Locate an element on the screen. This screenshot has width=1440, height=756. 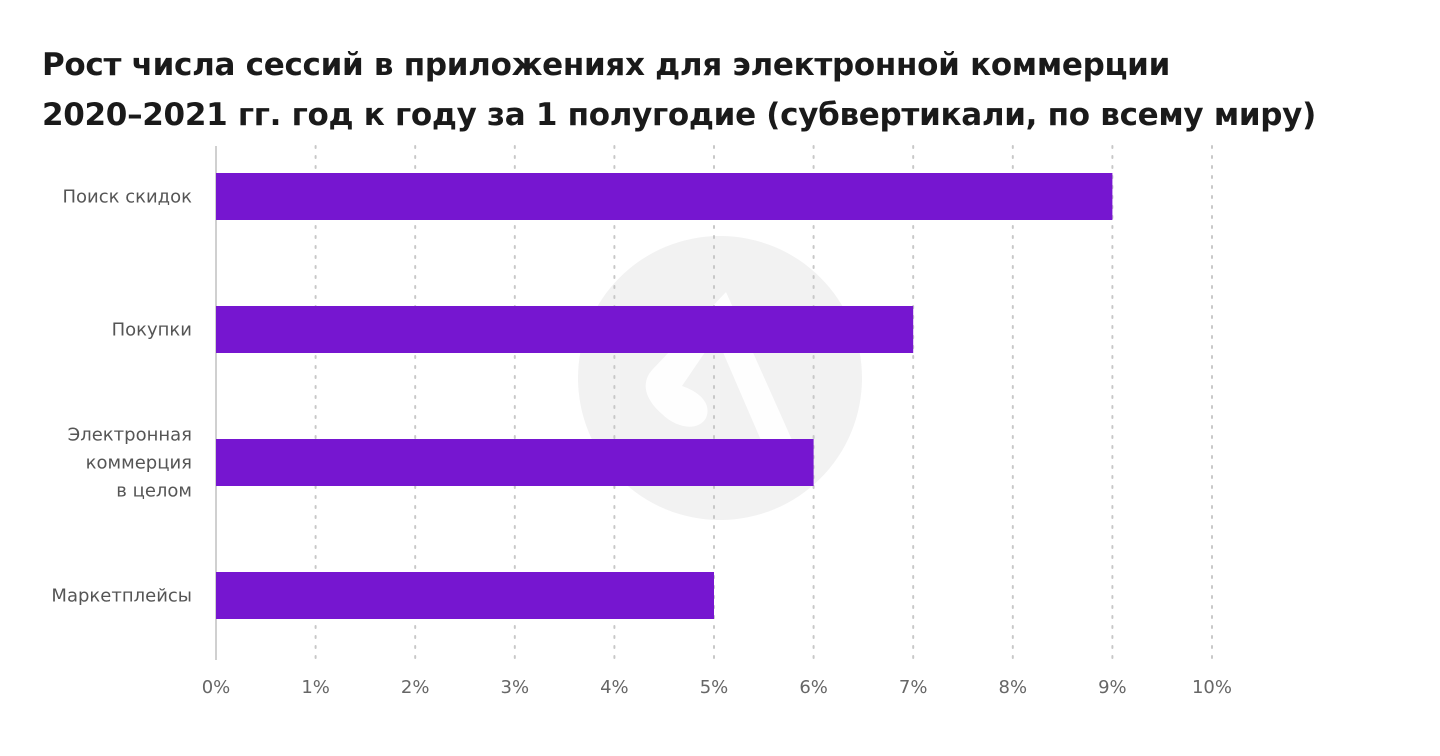
x-tick-label: 7% is located at coordinates (913, 687).